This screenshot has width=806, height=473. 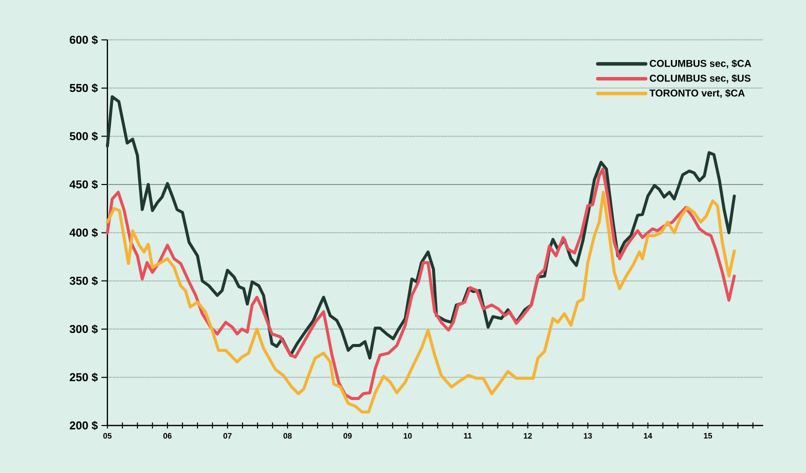 I want to click on y-tick-label: 250 $, so click(x=84, y=377).